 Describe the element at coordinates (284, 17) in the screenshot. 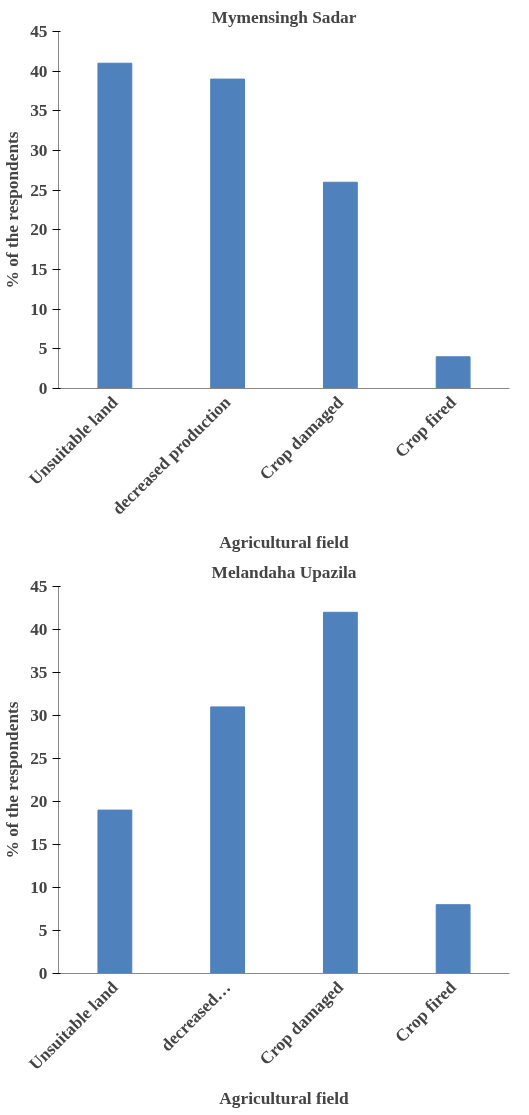

I see `chart-title: Mymensingh Sadar` at that location.